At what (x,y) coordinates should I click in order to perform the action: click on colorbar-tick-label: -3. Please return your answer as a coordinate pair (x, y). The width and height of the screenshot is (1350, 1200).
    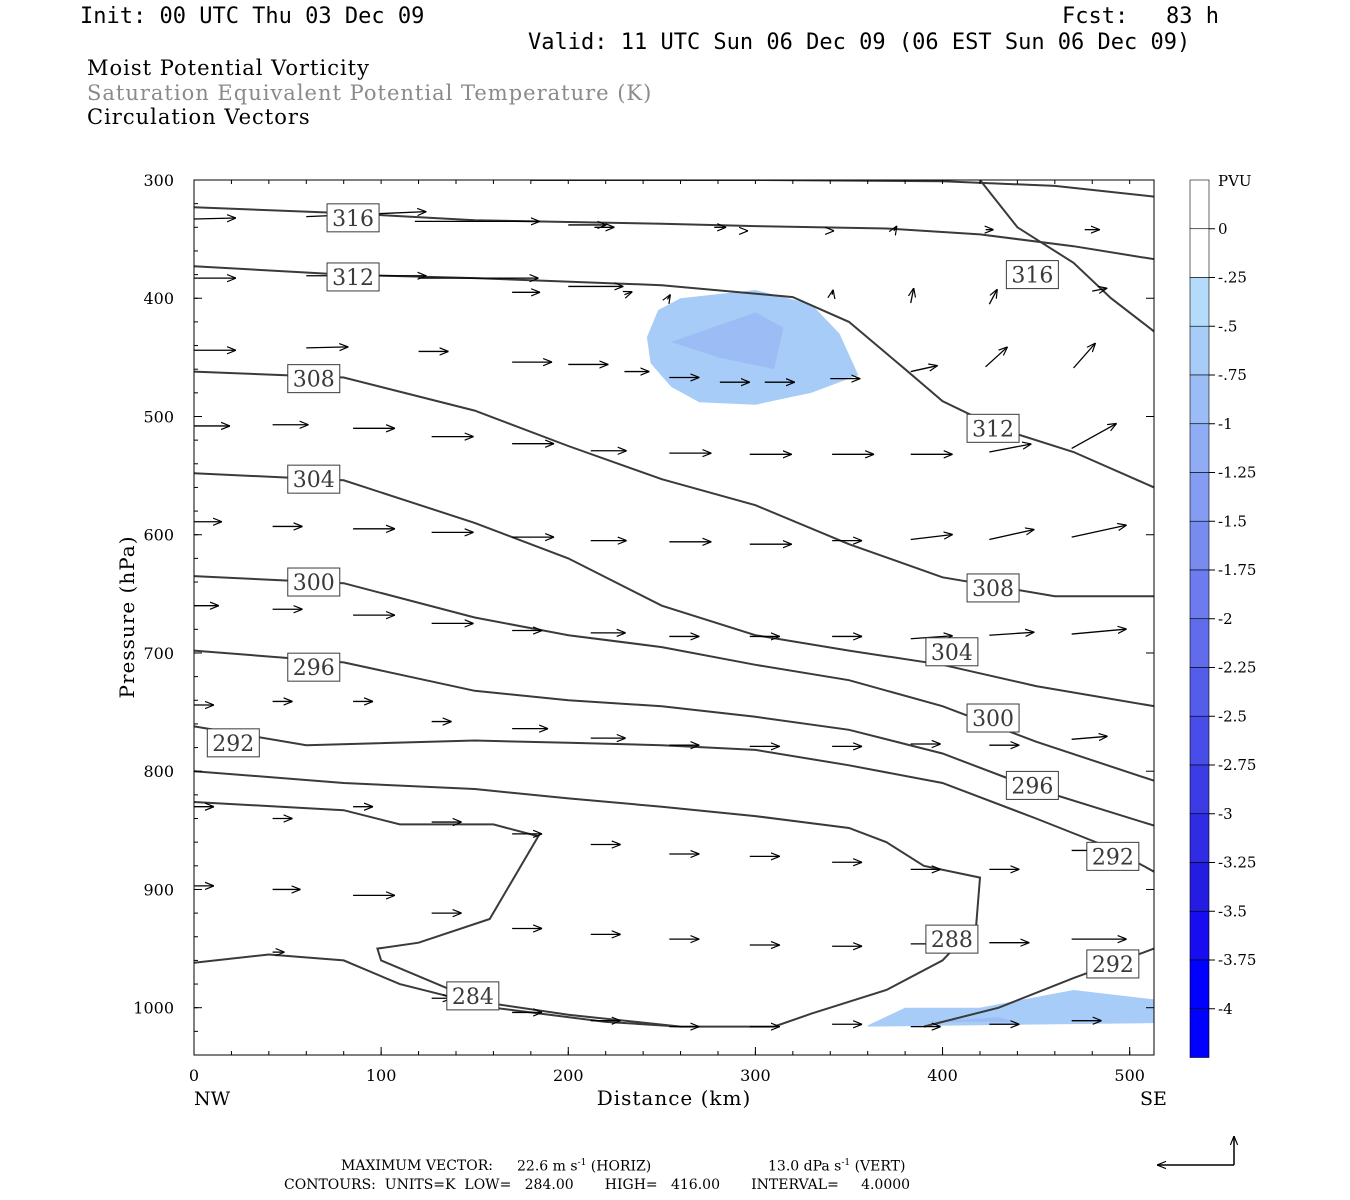
    Looking at the image, I should click on (1225, 814).